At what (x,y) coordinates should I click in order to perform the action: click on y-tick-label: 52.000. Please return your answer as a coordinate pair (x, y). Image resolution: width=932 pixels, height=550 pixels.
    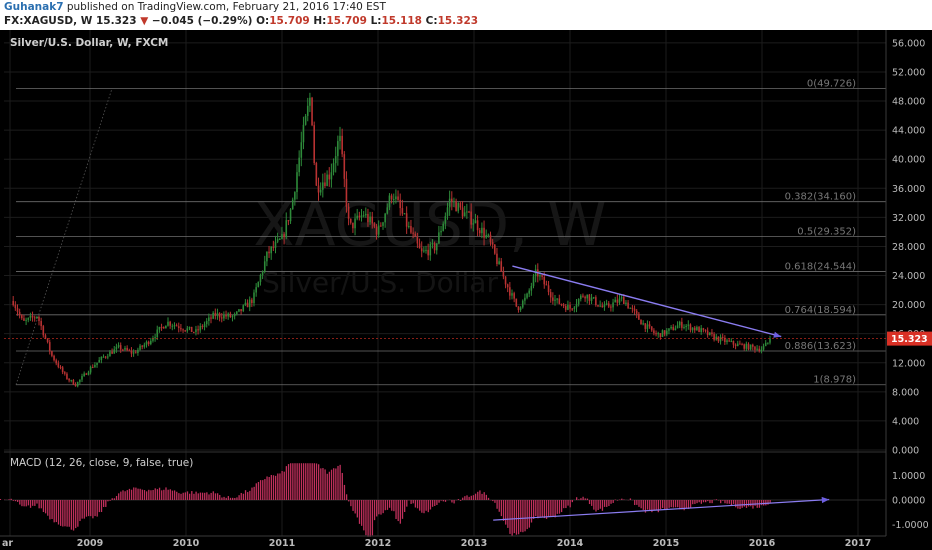
    Looking at the image, I should click on (908, 72).